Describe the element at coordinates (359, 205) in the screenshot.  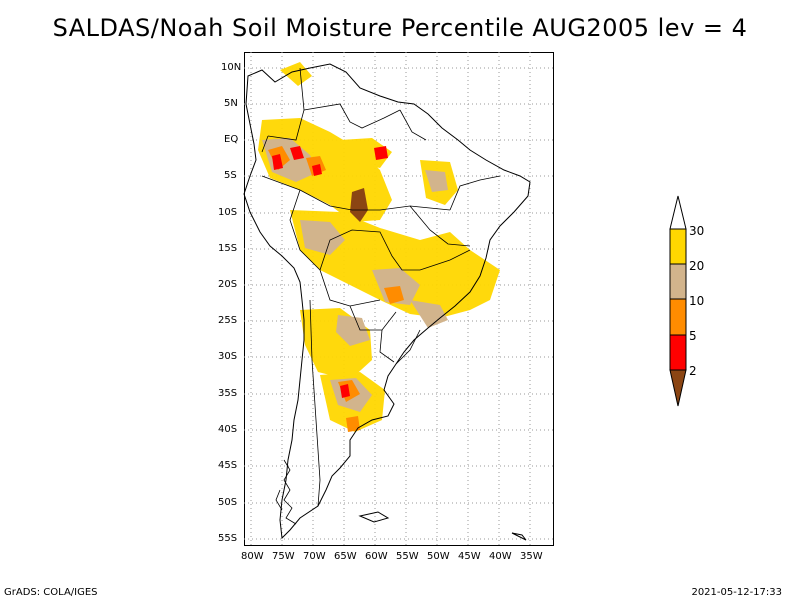
I see `shading-lt2` at that location.